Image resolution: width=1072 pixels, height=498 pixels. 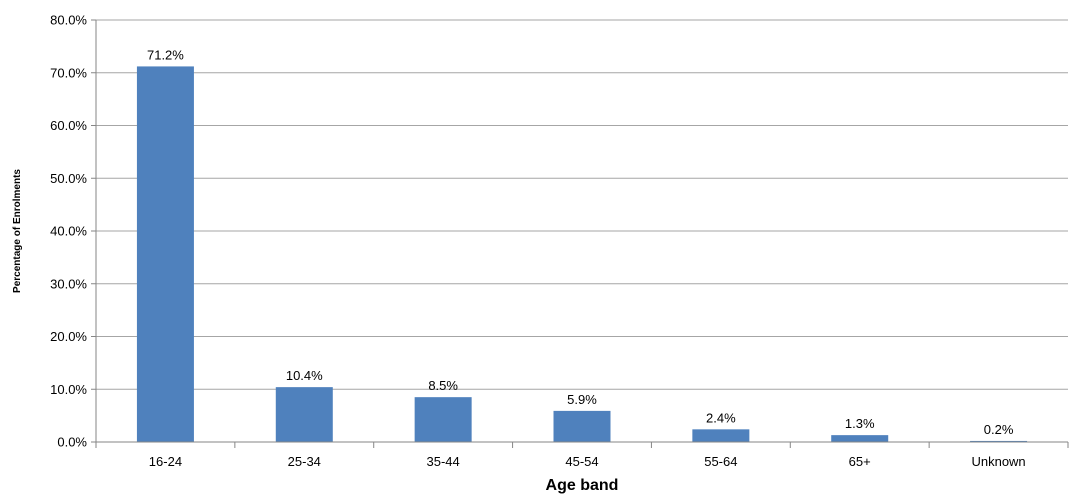 I want to click on y-tick-label: 20.0%, so click(x=68, y=336).